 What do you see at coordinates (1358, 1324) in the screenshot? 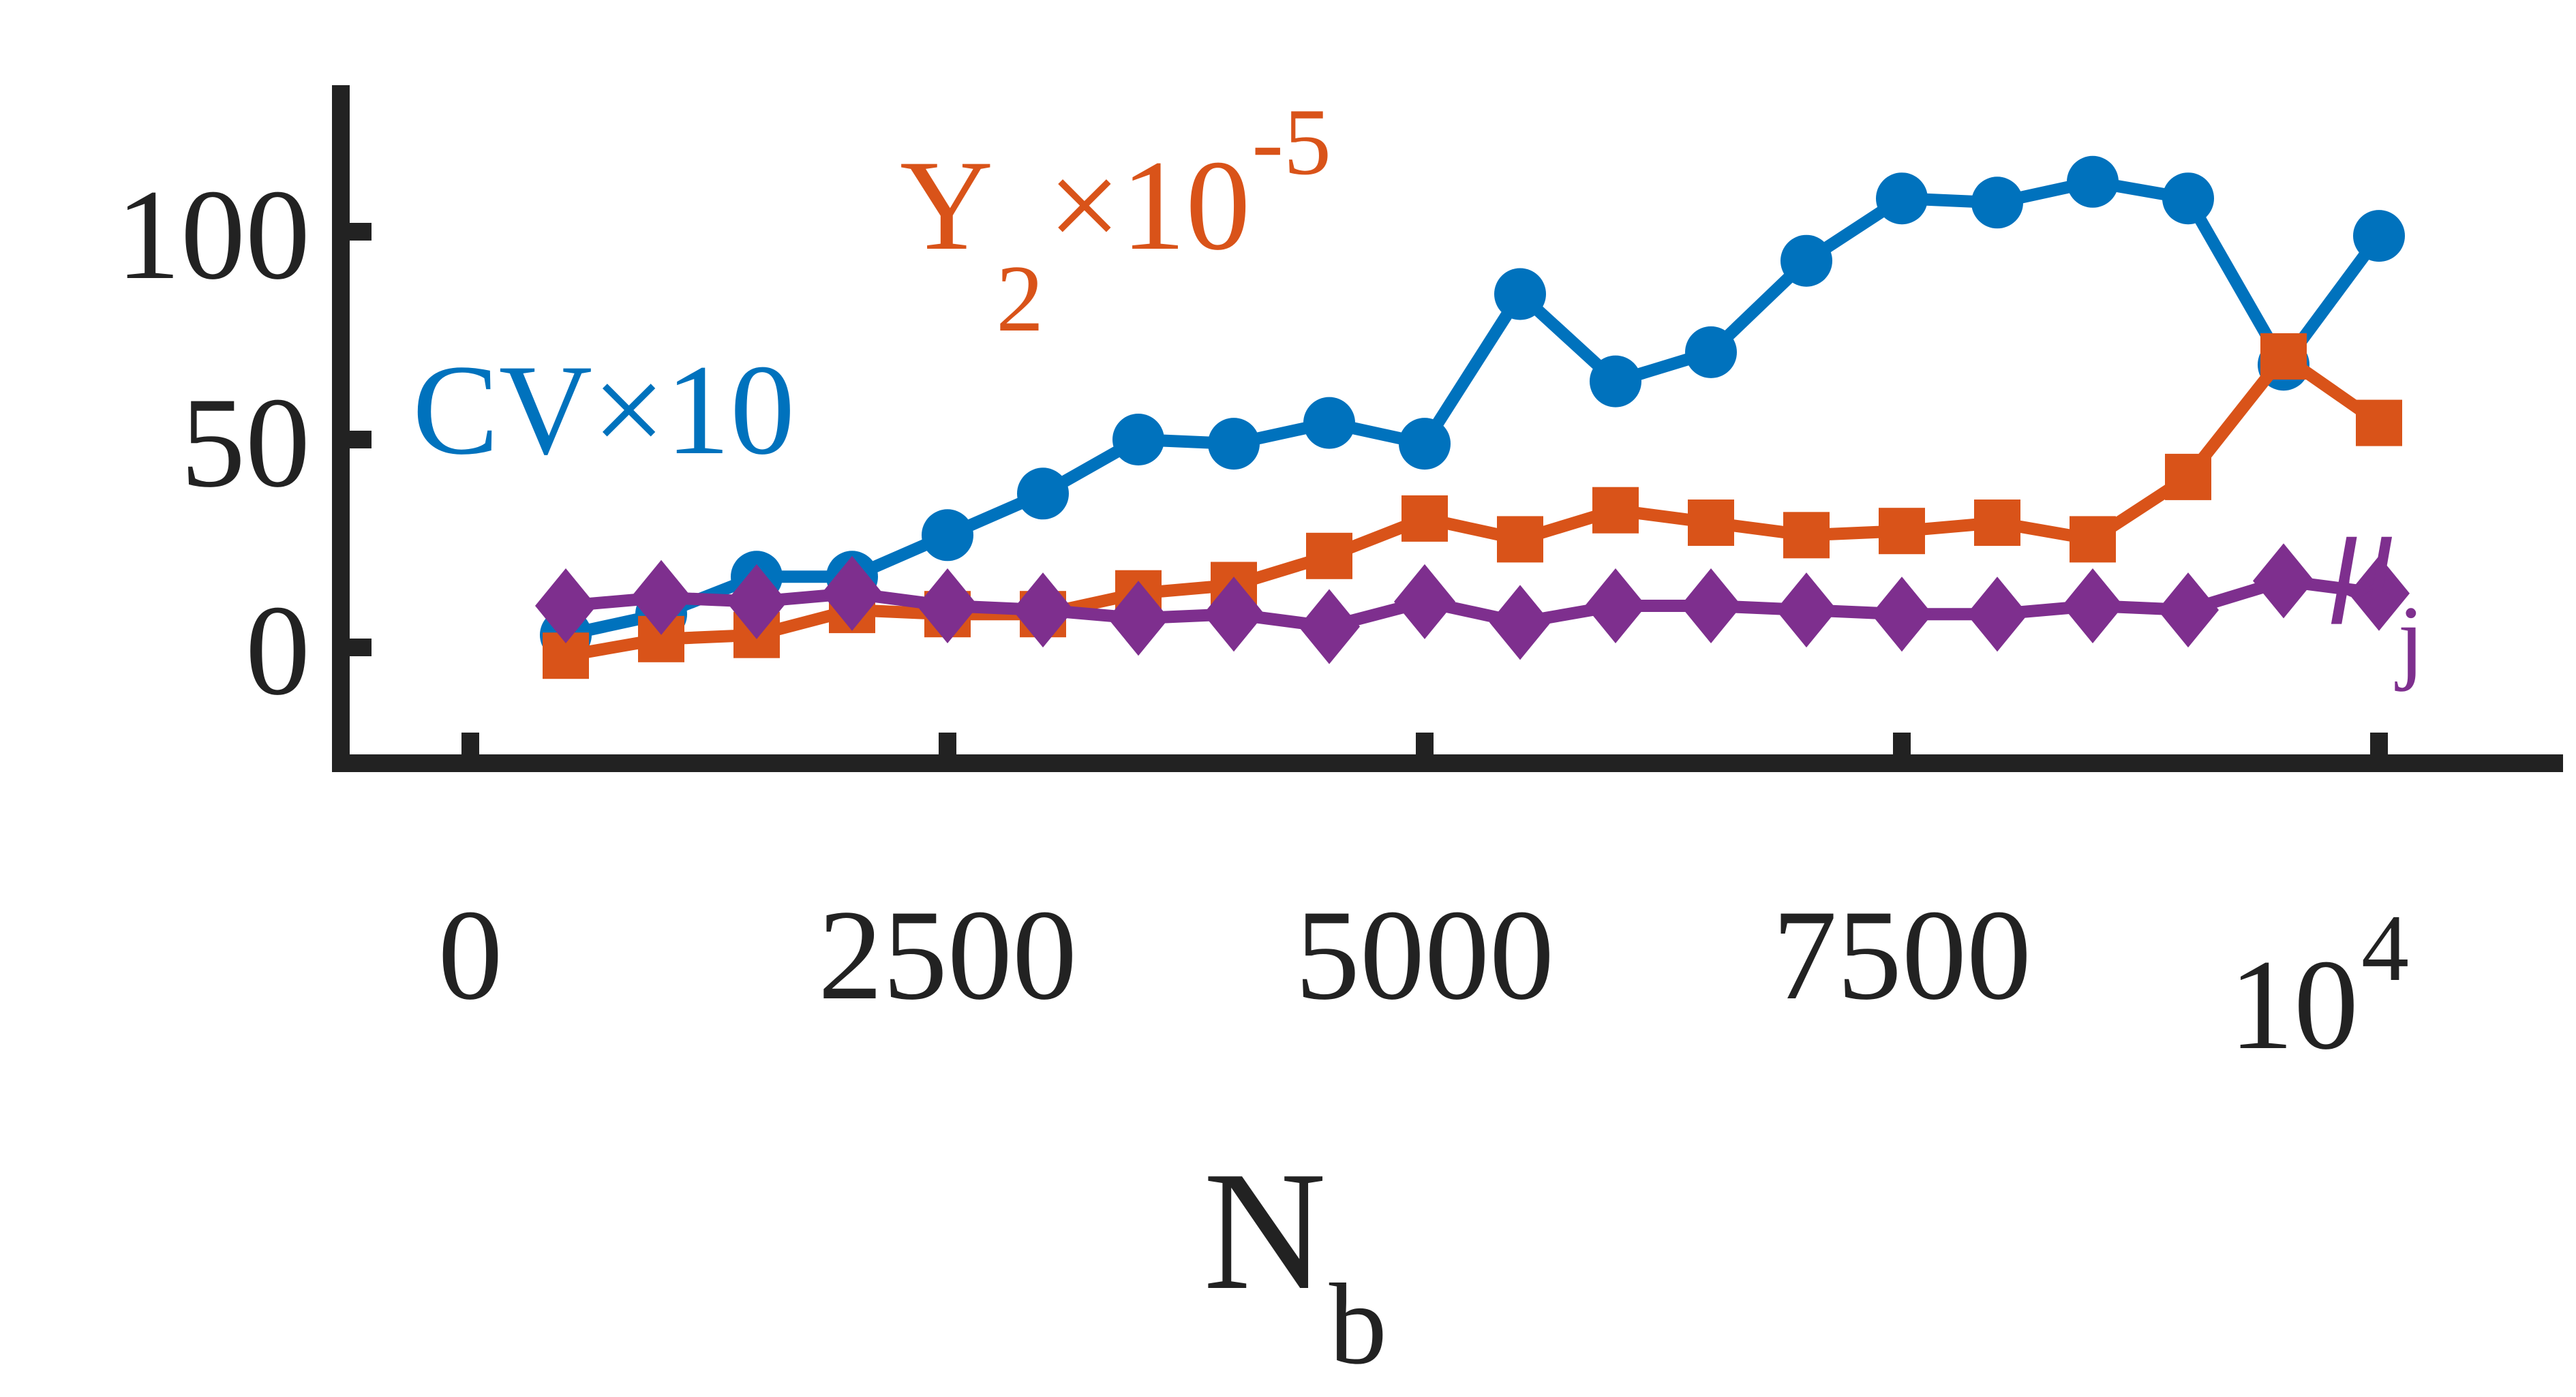
I see `x-axis-title-subscript: b` at bounding box center [1358, 1324].